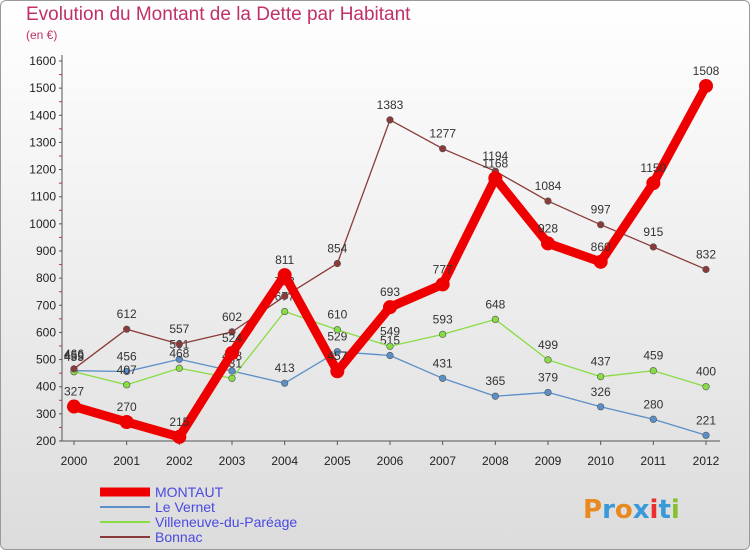 The image size is (750, 550). I want to click on data-label: 455, so click(74, 357).